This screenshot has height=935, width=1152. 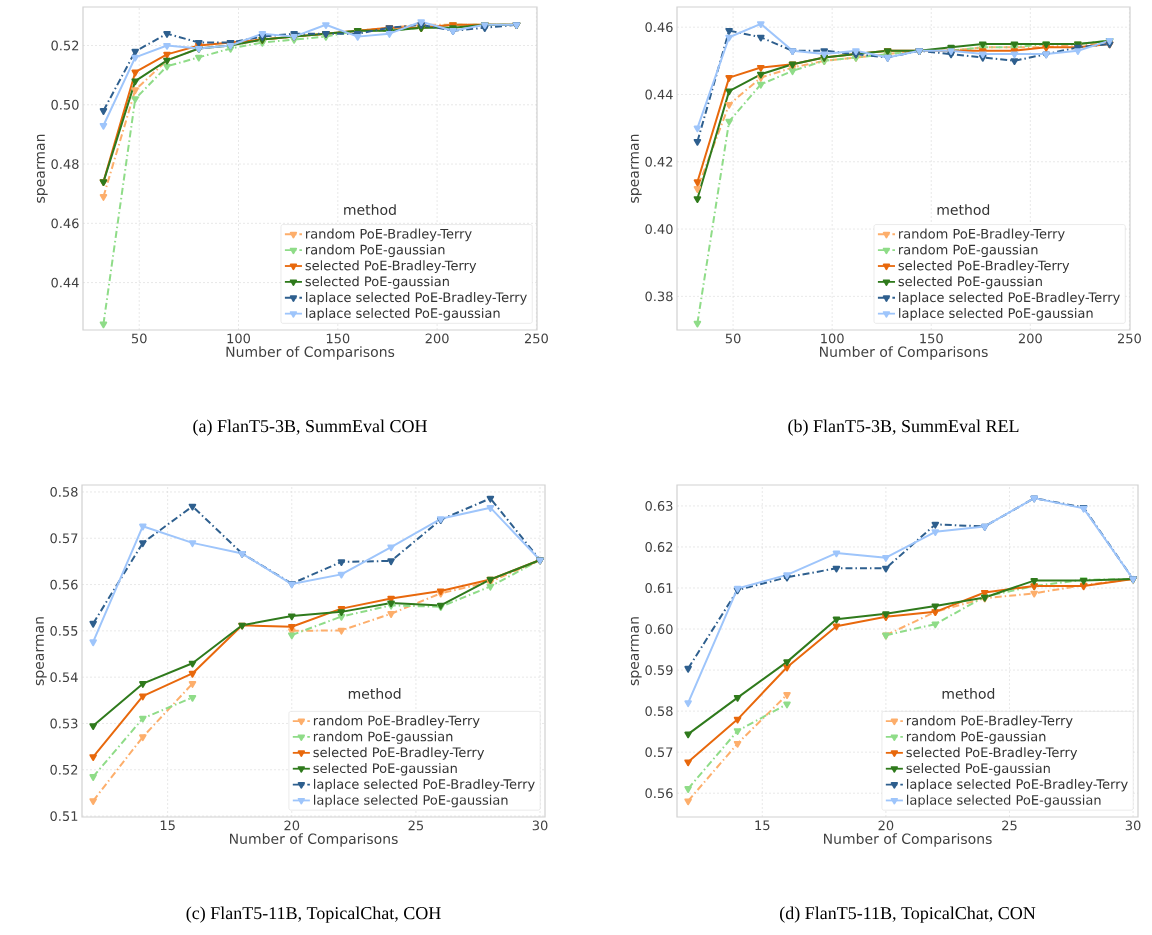 What do you see at coordinates (659, 629) in the screenshot?
I see `y-tick-label: 0.60` at bounding box center [659, 629].